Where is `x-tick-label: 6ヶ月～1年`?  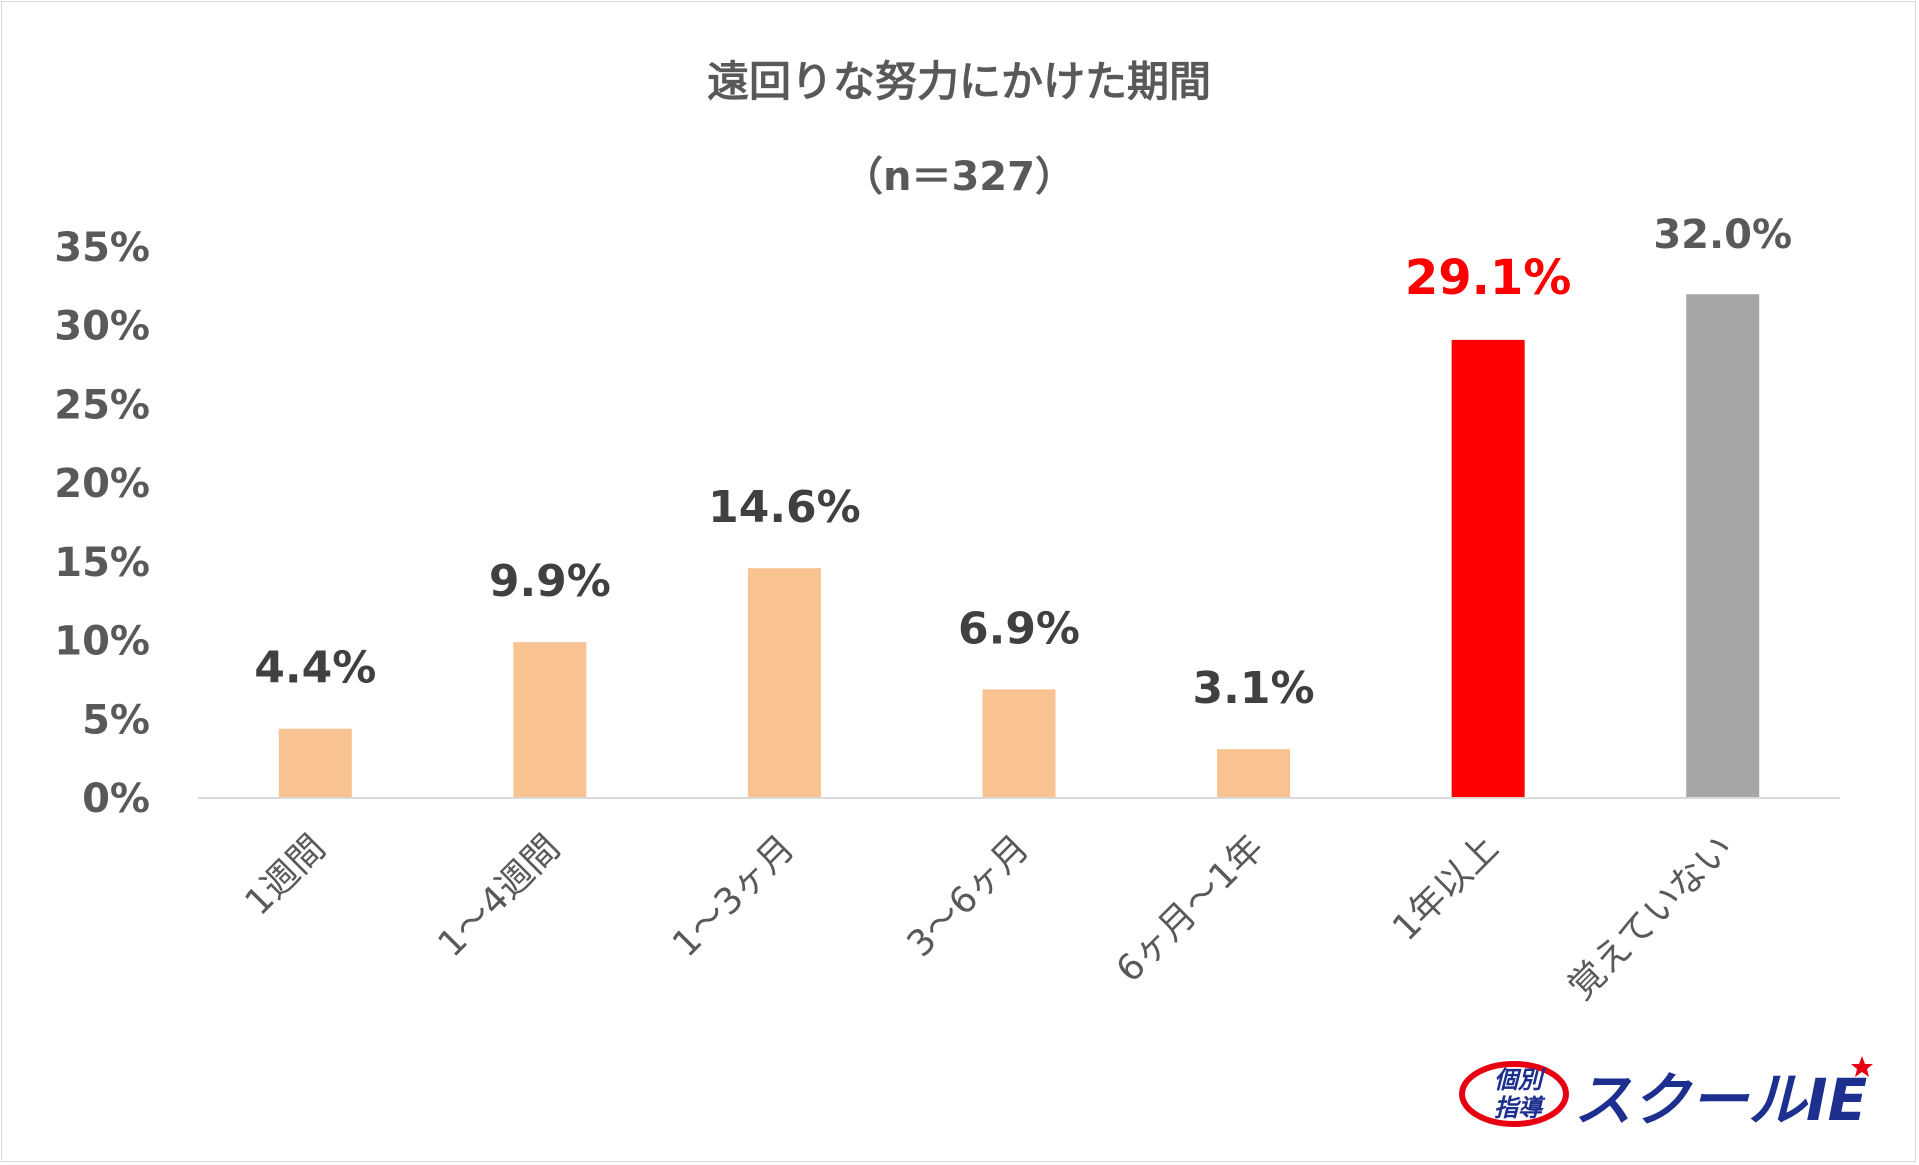
x-tick-label: 6ヶ月～1年 is located at coordinates (1190, 908).